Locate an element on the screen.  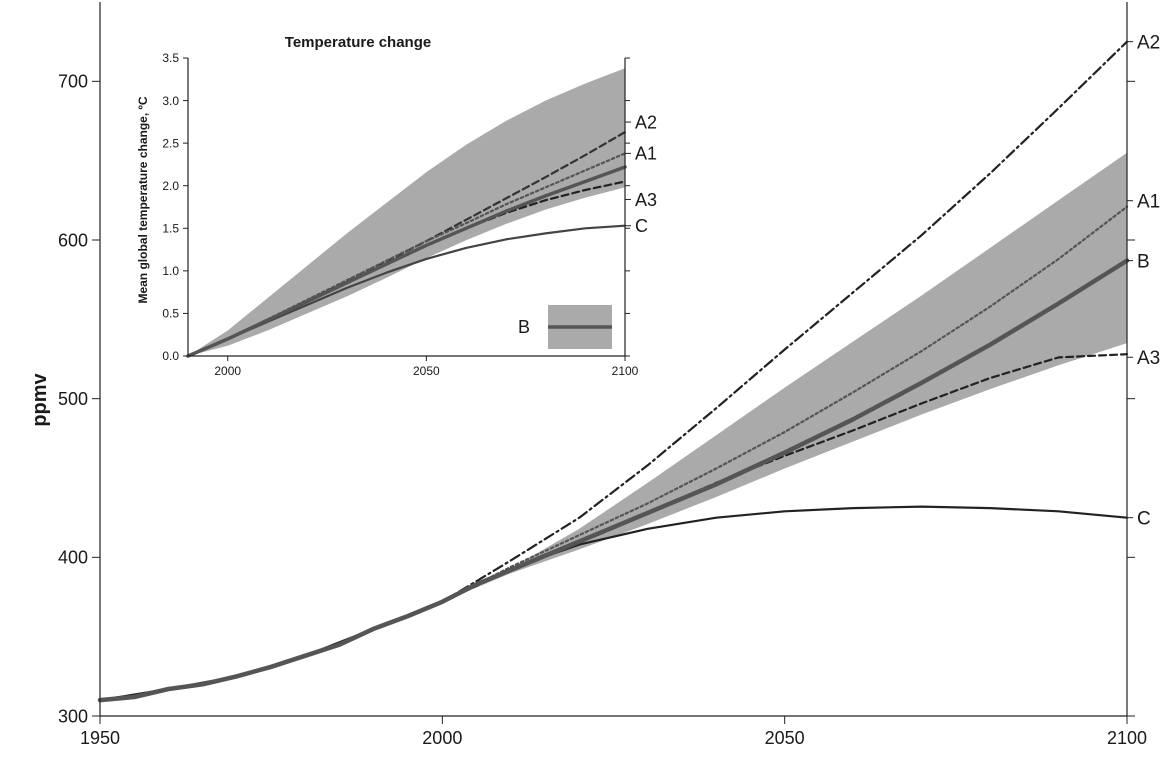
inset-band-area is located at coordinates (406, 212).